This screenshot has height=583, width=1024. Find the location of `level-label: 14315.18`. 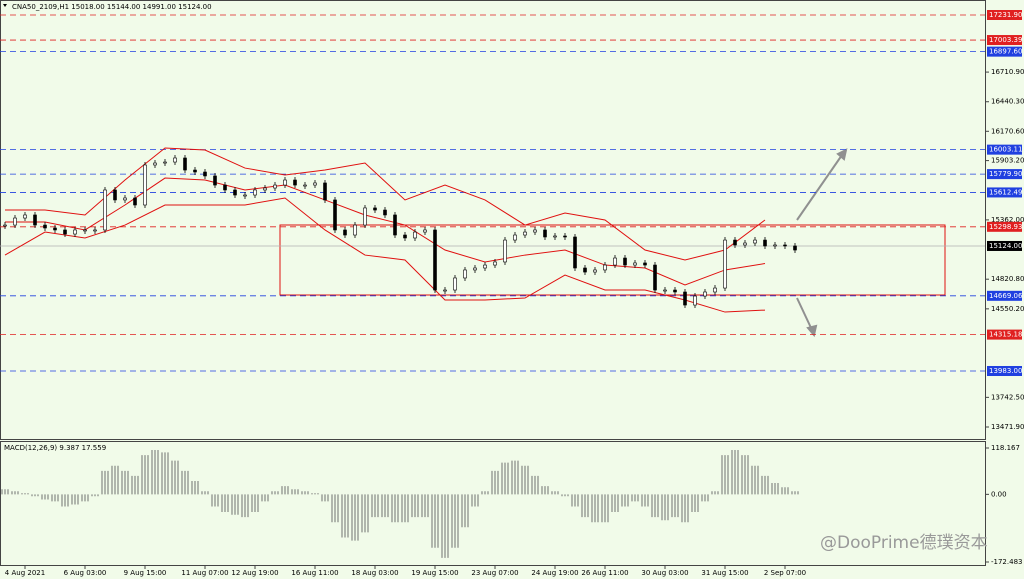

level-label: 14315.18 is located at coordinates (1005, 335).